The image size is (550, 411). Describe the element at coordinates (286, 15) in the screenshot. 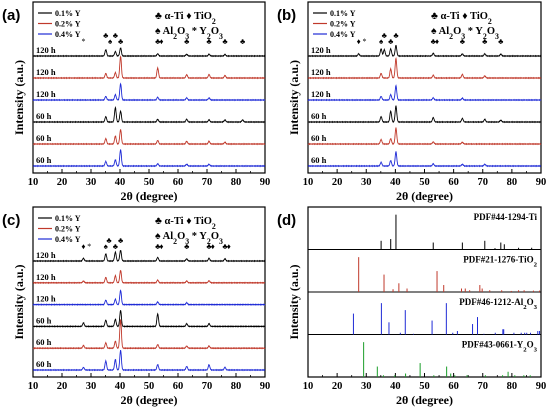

I see `panel-letter: (b)` at that location.